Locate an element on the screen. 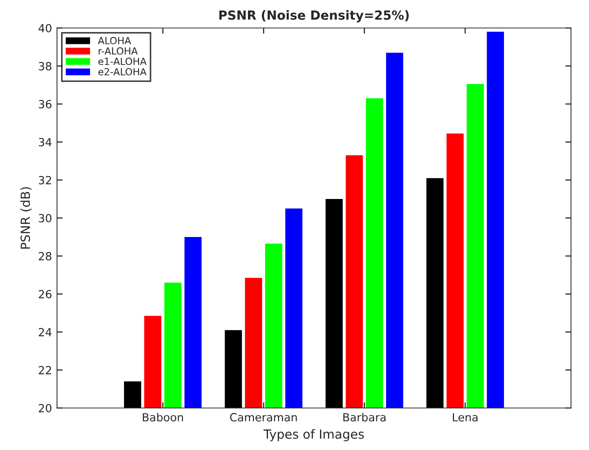  y-tick-label: 26 is located at coordinates (45, 294).